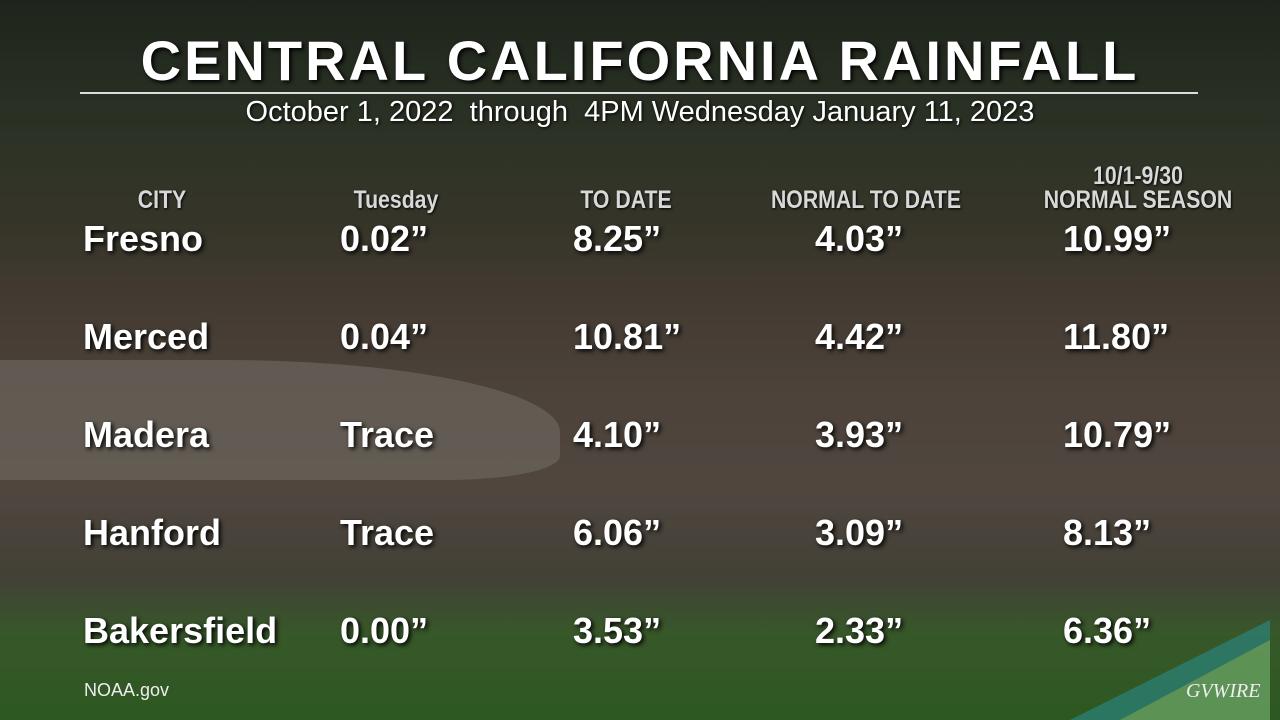 The width and height of the screenshot is (1280, 720). I want to click on city-name: Merced, so click(146, 336).